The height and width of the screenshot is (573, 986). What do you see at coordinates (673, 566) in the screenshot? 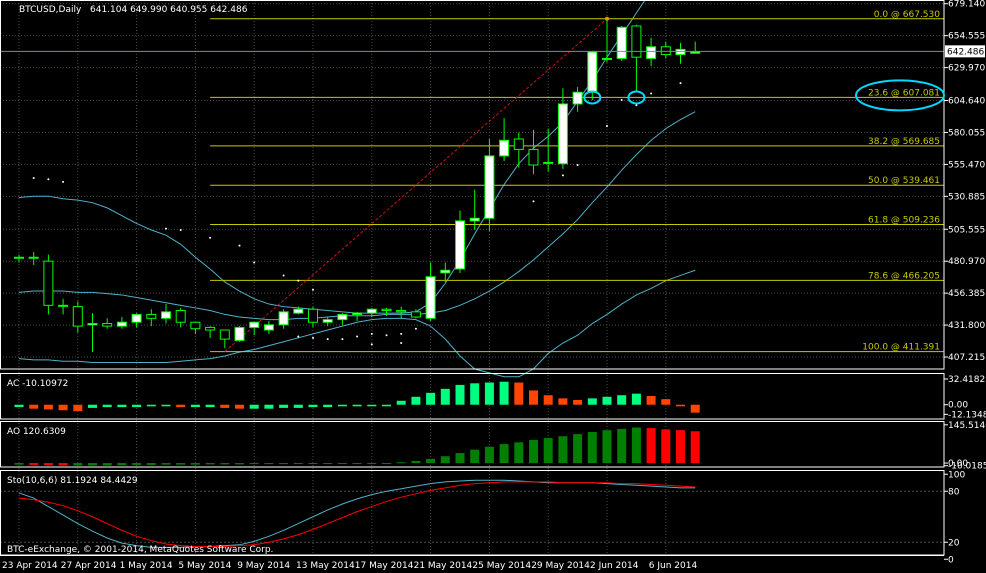
I see `x-tick-label: 6 Jun 2014` at bounding box center [673, 566].